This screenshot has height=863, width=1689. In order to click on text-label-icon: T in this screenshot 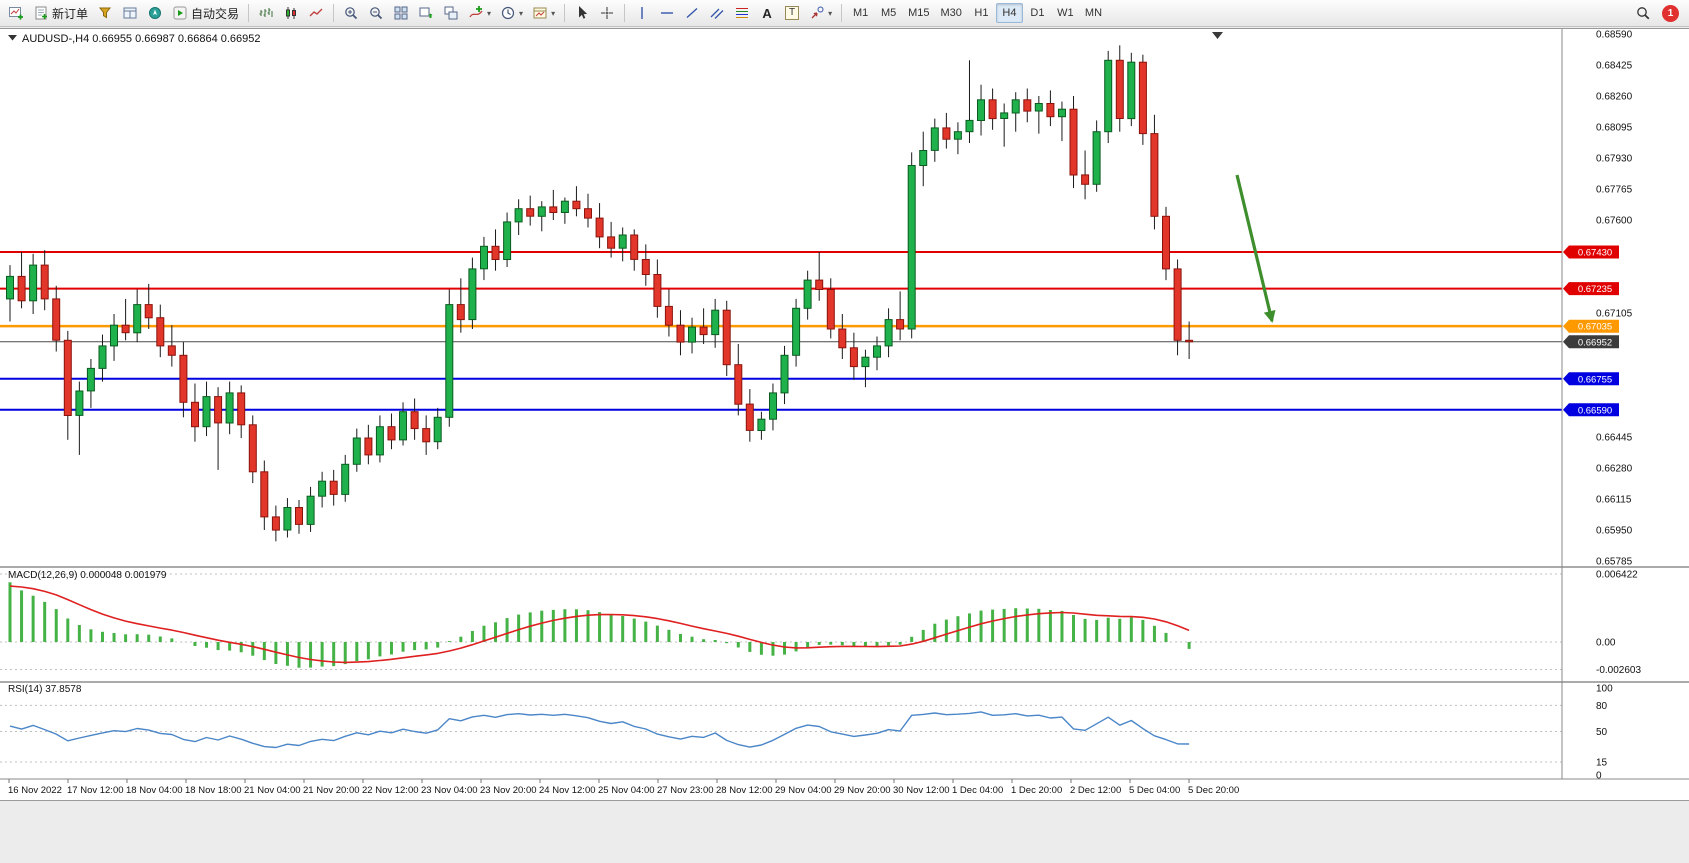, I will do `click(792, 13)`.